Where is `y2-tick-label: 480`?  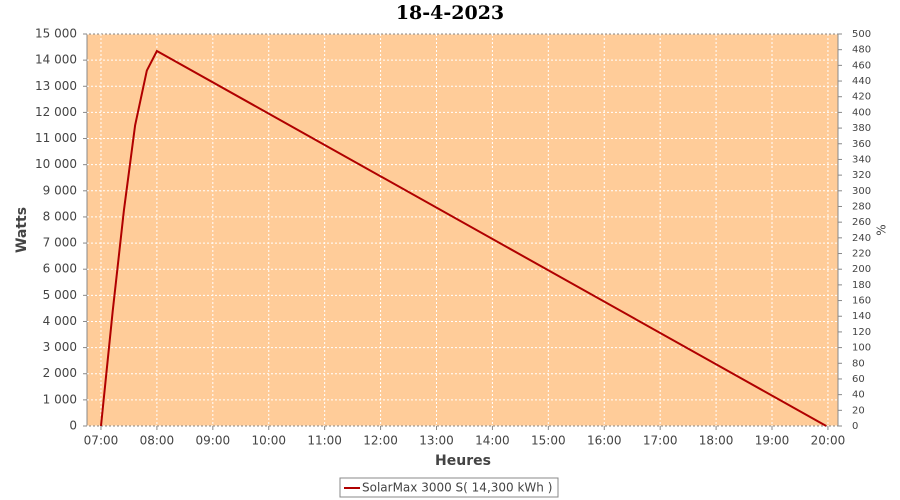
y2-tick-label: 480 is located at coordinates (861, 50).